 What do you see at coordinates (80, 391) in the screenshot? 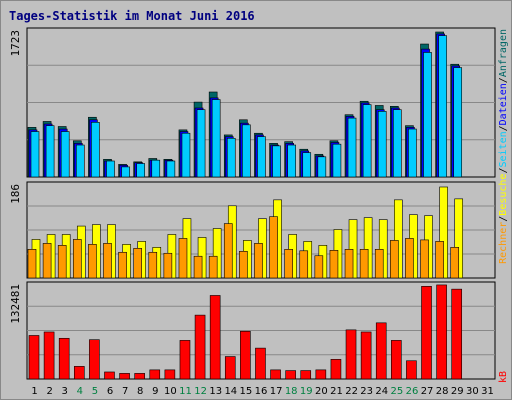
I see `x-tick-label-4: 4` at bounding box center [80, 391].